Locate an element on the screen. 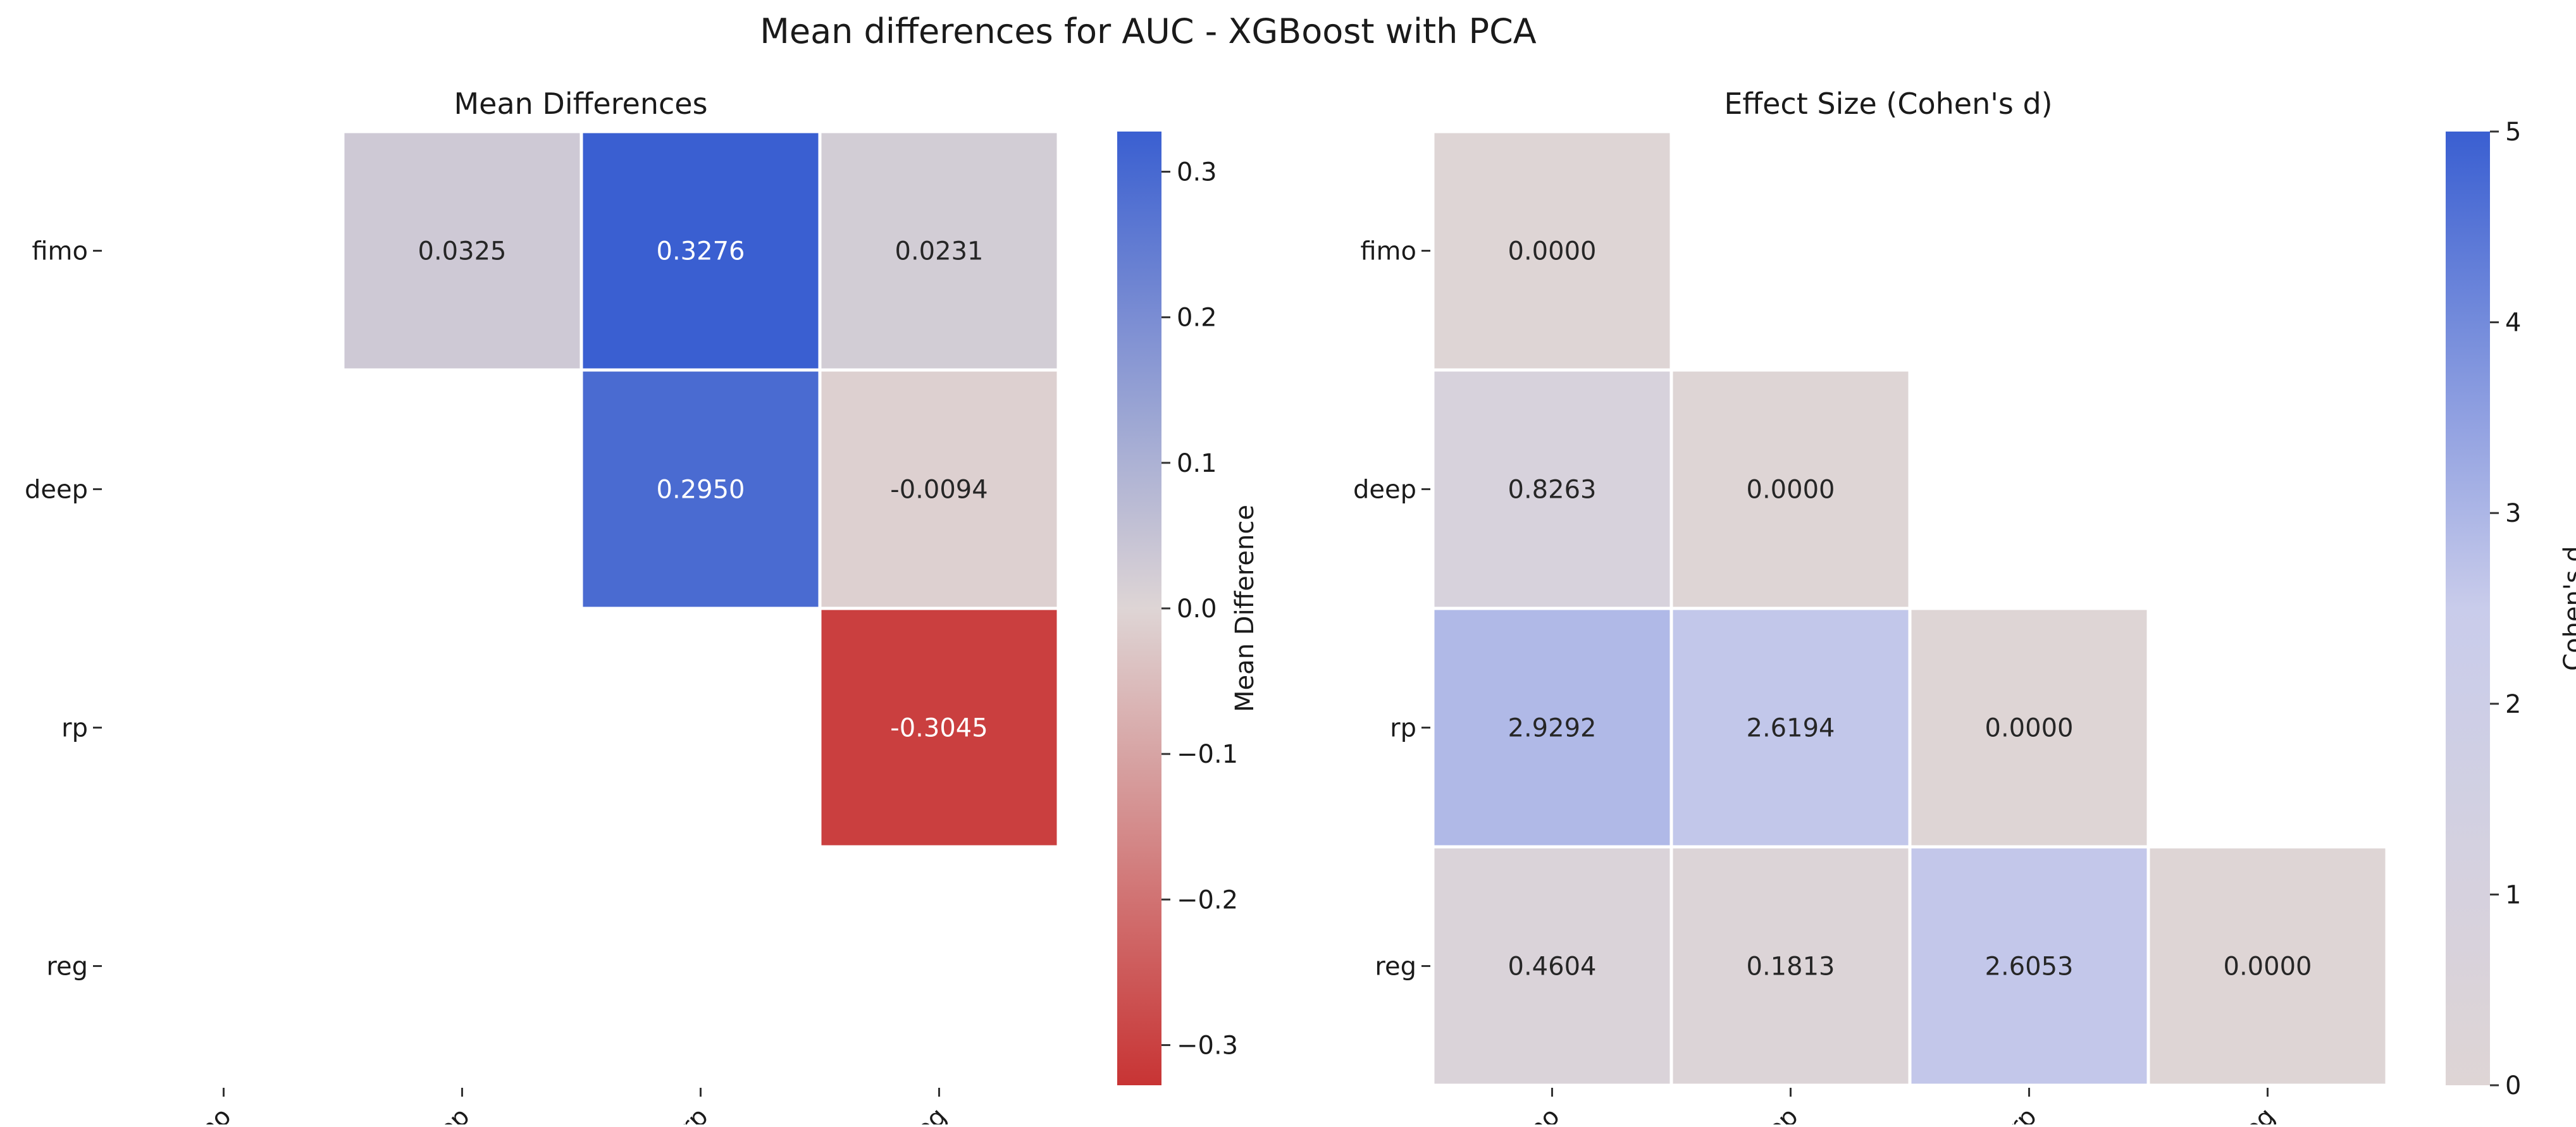  cell-label: -0.0094 is located at coordinates (939, 490).